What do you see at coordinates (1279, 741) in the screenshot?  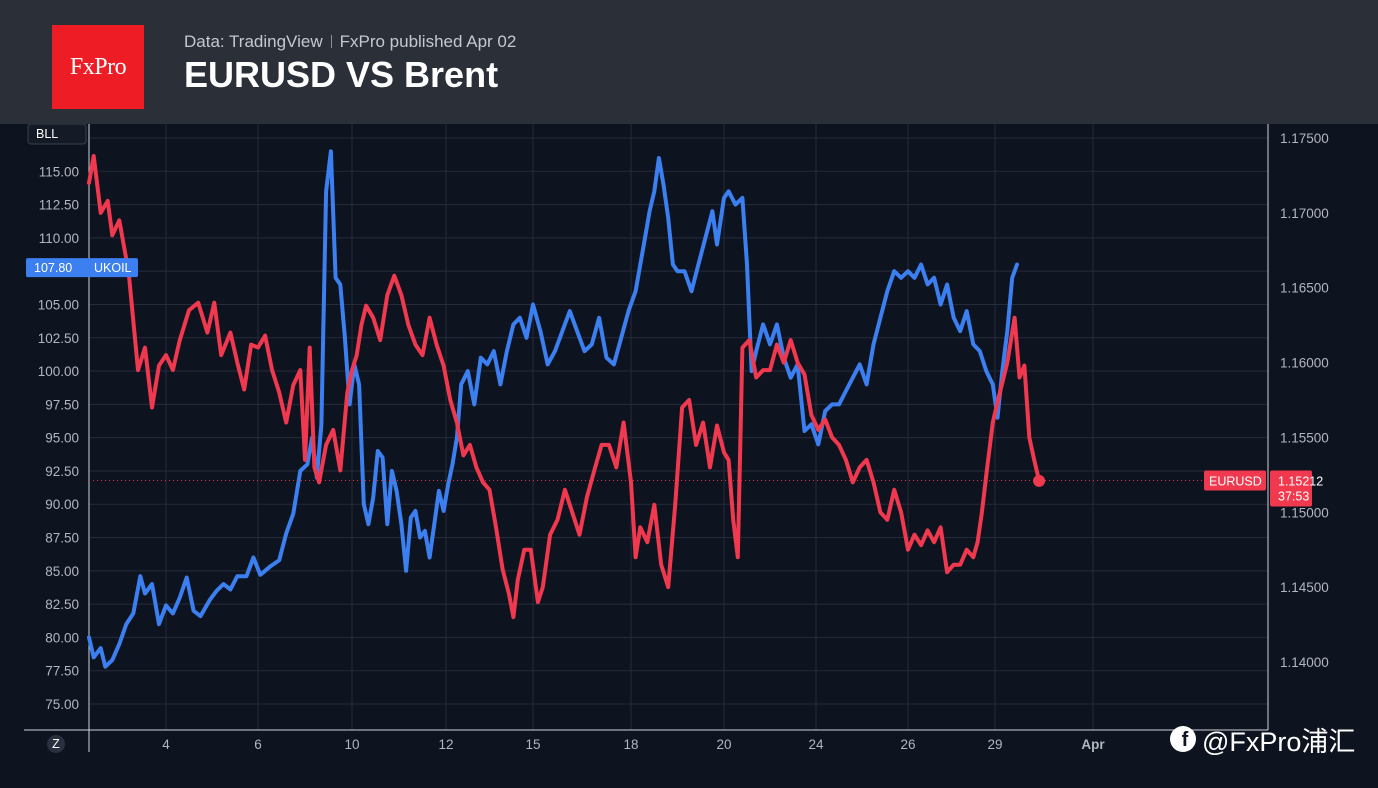 I see `watermark-text: @FxPro浦汇` at bounding box center [1279, 741].